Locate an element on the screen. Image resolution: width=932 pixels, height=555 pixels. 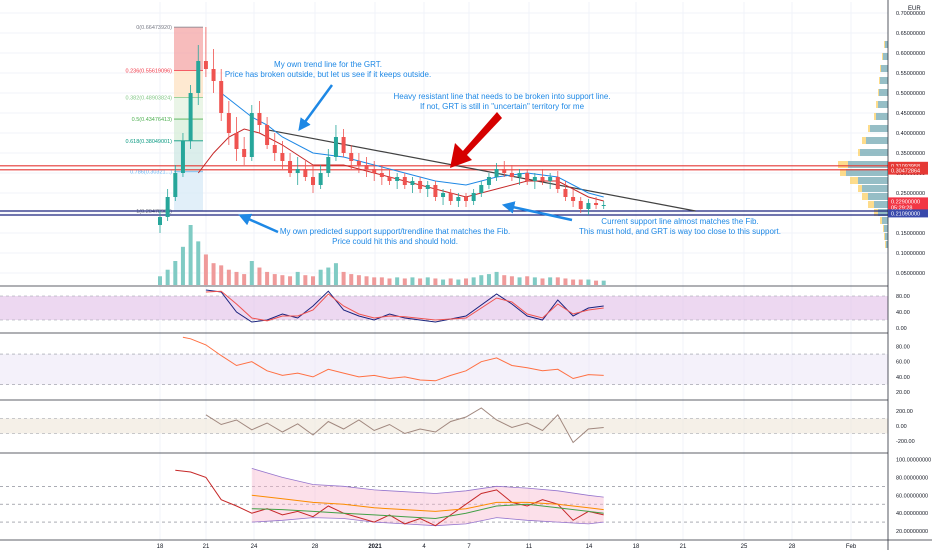
panel-tick-label: 20.00000000 is located at coordinates (912, 532).